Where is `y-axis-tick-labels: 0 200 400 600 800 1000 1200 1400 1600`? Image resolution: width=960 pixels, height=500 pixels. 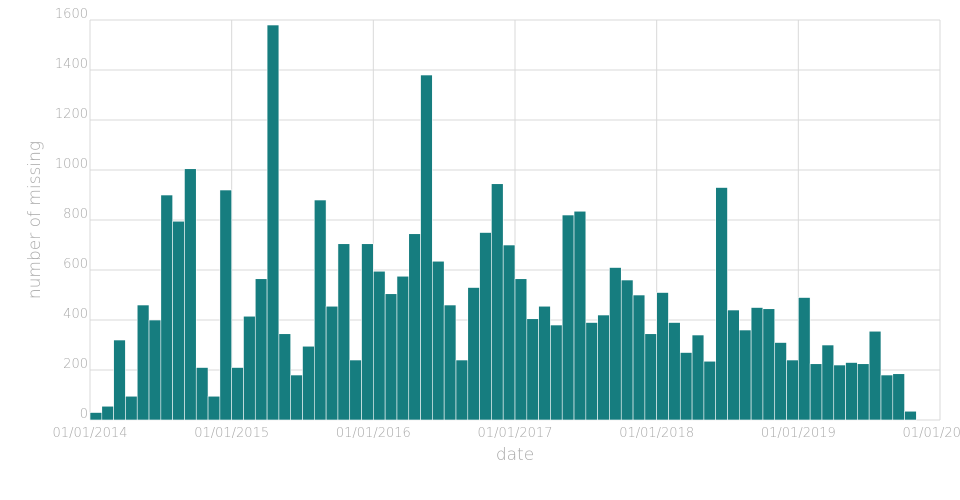
y-axis-tick-labels: 0 200 400 600 800 1000 1200 1400 1600 is located at coordinates (71, 214).